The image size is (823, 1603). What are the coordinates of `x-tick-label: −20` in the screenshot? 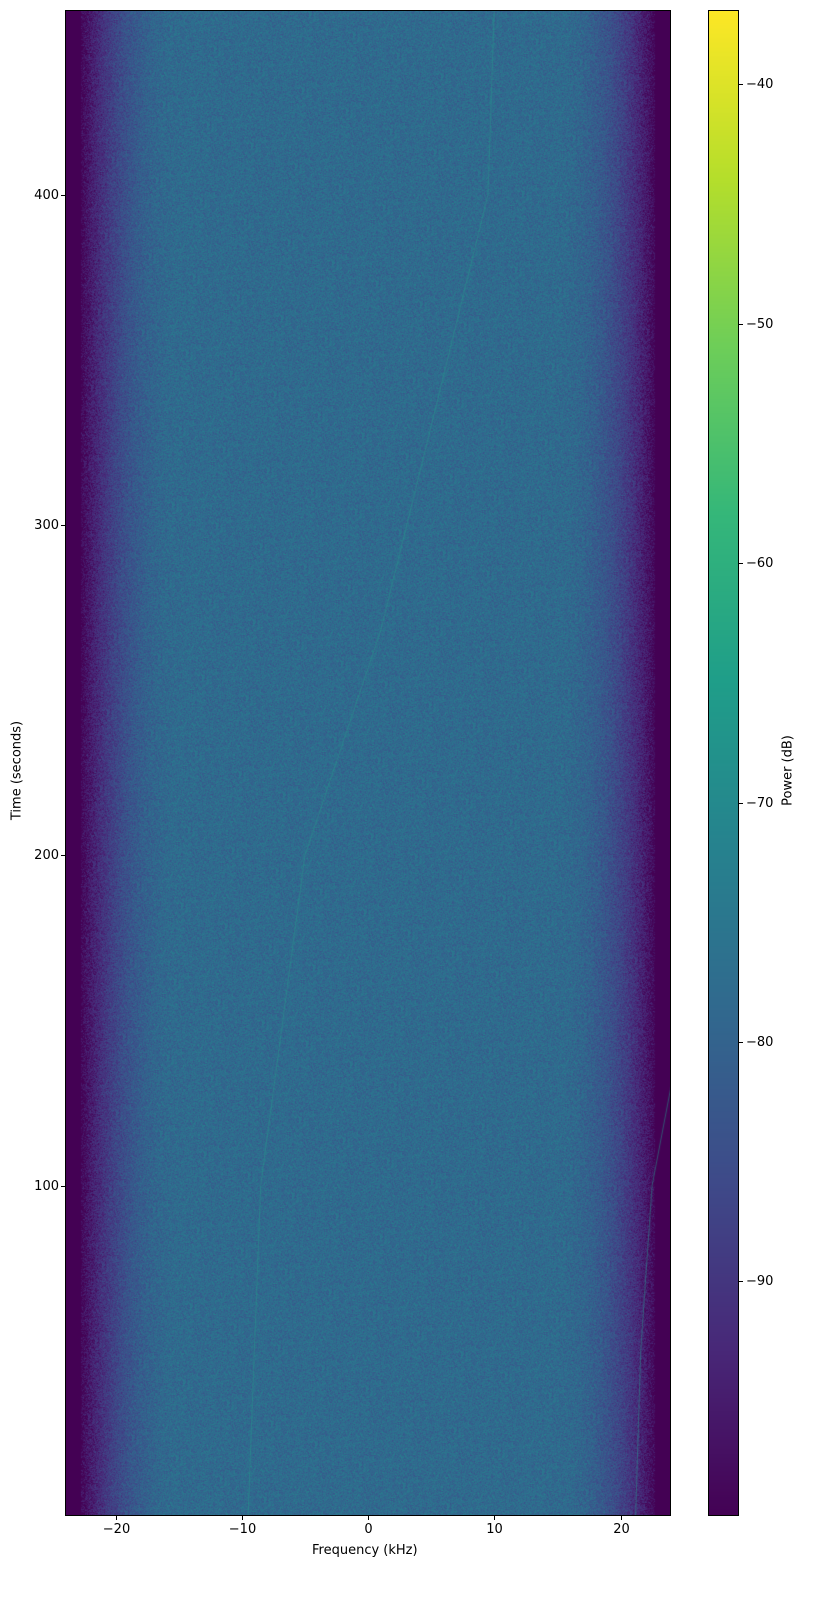 It's located at (116, 1529).